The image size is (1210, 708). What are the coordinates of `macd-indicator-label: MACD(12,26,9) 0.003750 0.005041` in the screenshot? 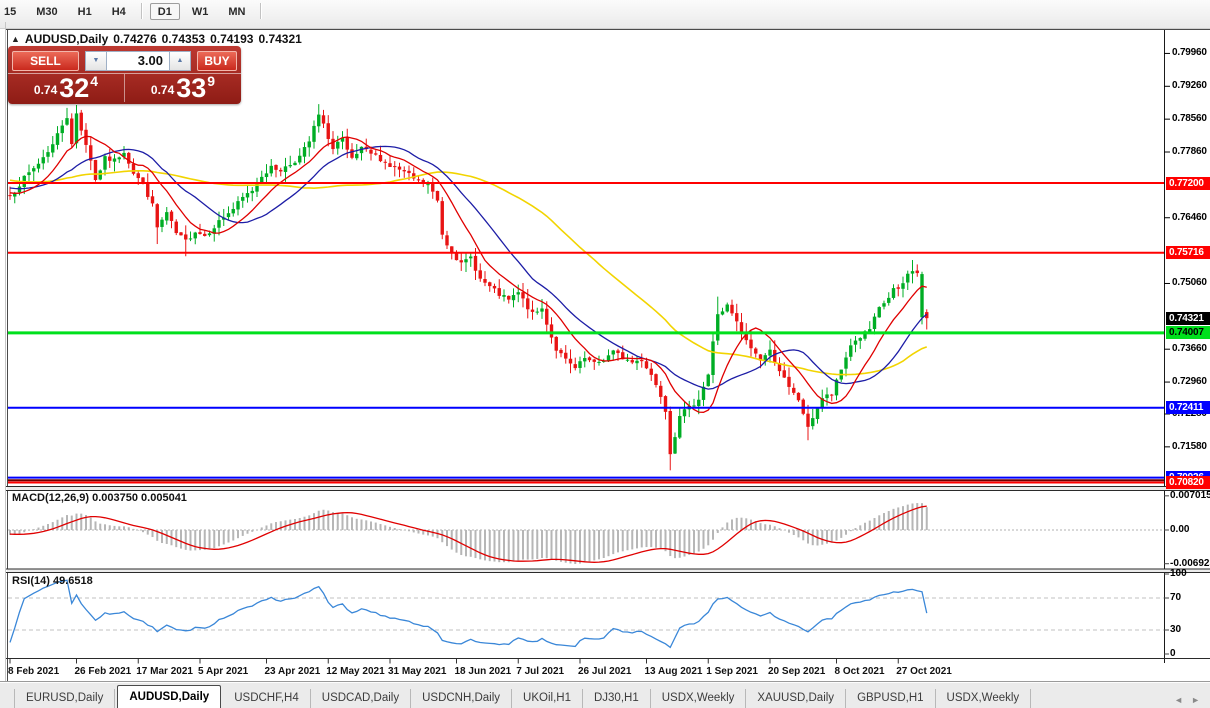 It's located at (99, 498).